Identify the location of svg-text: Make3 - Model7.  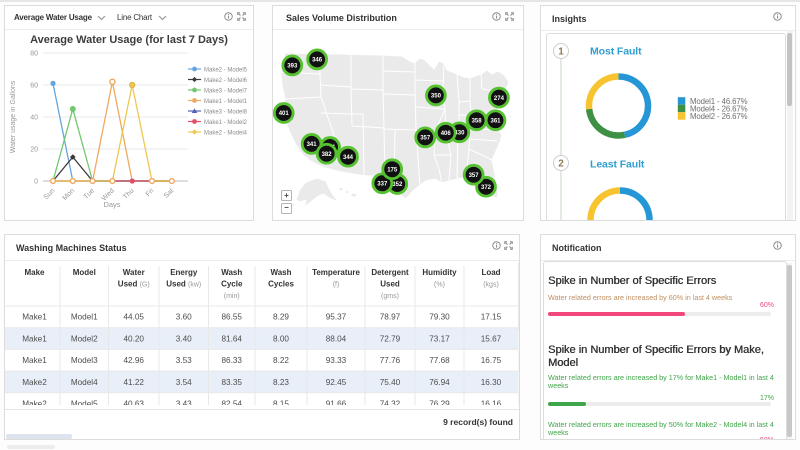
(226, 92).